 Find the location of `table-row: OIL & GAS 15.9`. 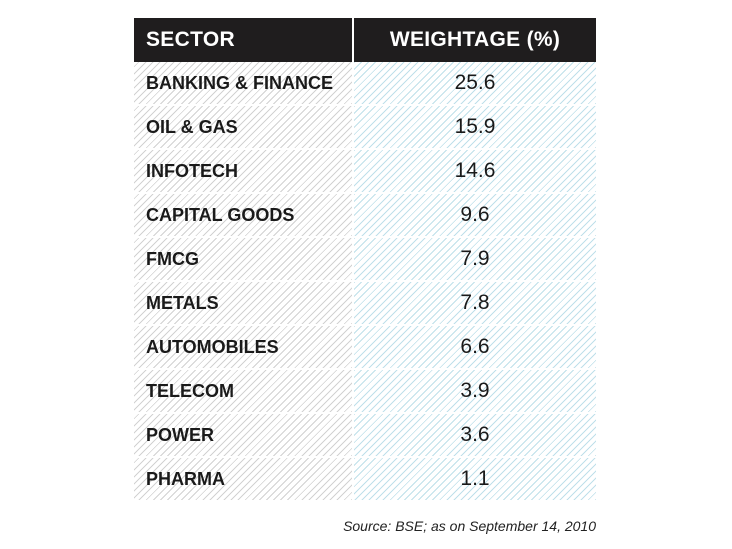

table-row: OIL & GAS 15.9 is located at coordinates (365, 128).